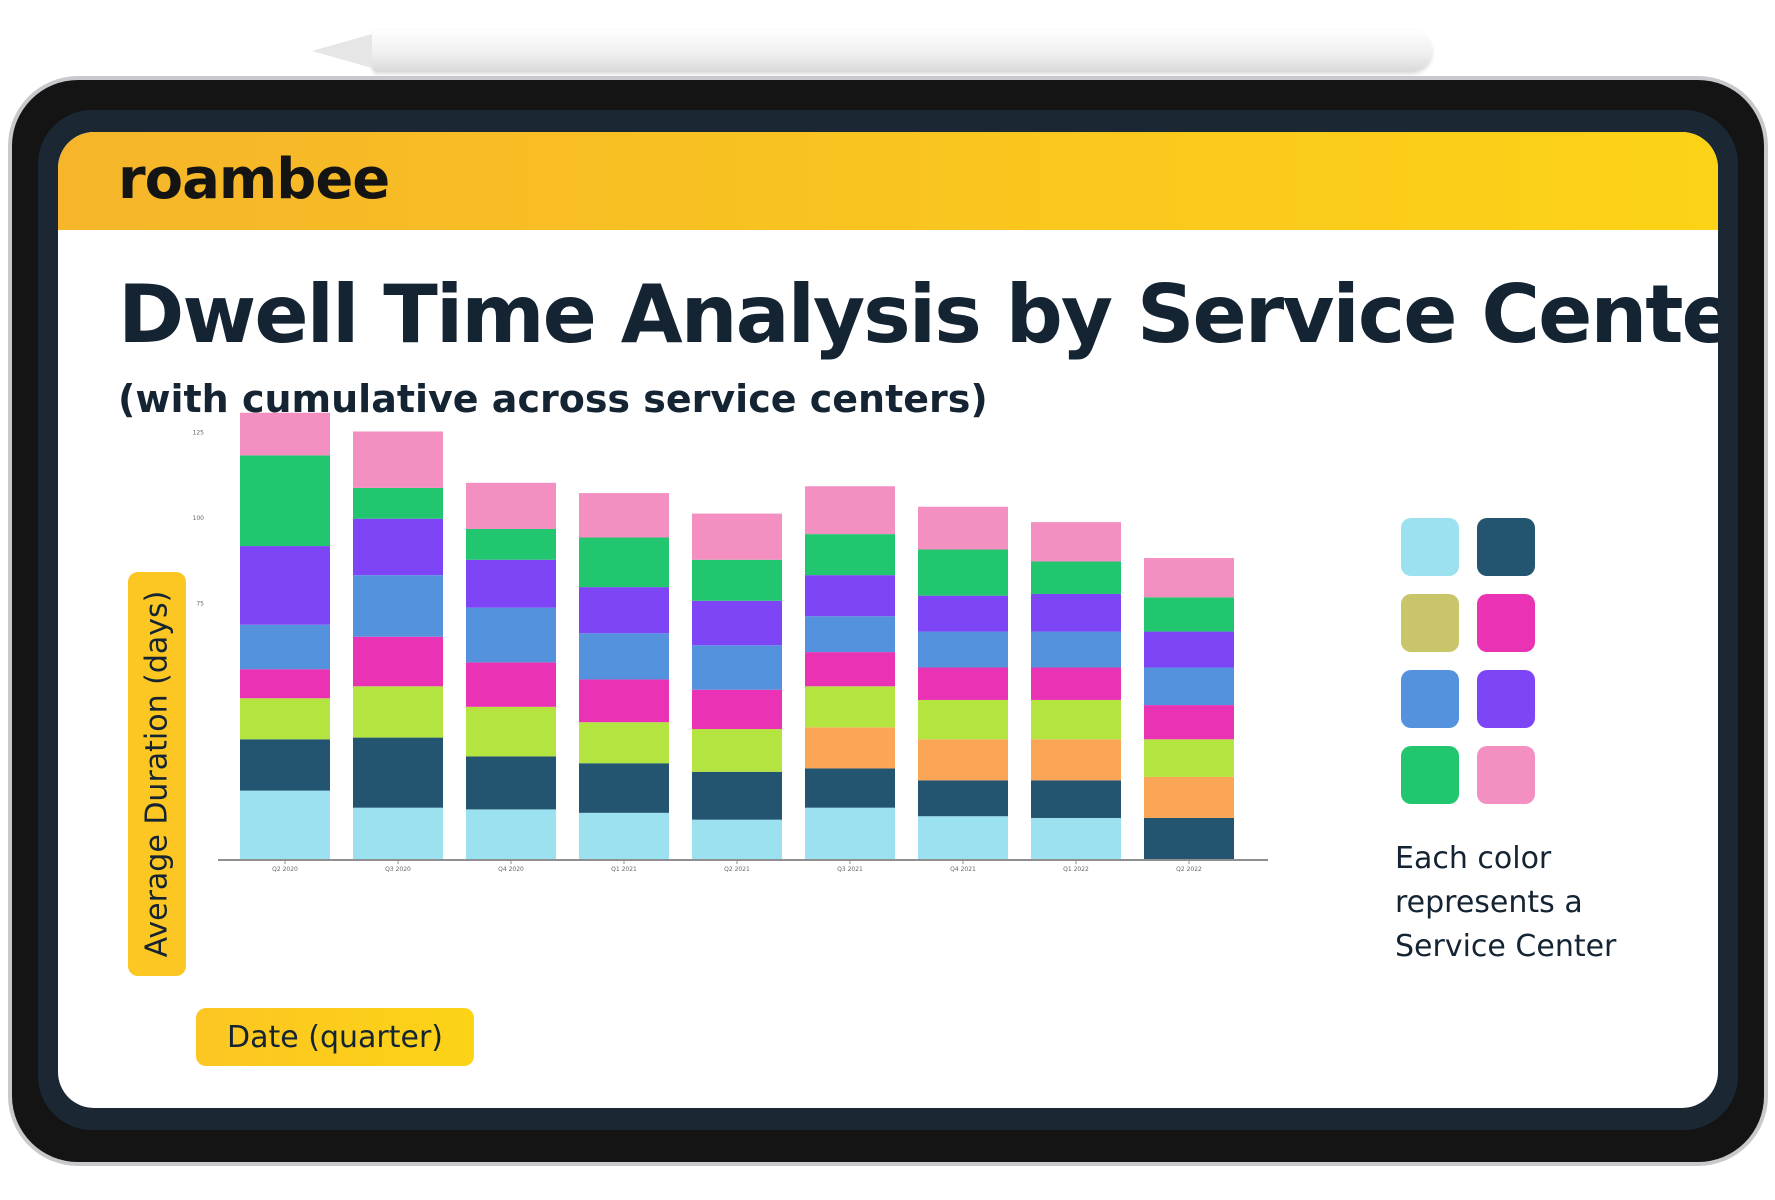  What do you see at coordinates (918, 314) in the screenshot?
I see `slide-title: Dwell Time Analysis by Service Center` at bounding box center [918, 314].